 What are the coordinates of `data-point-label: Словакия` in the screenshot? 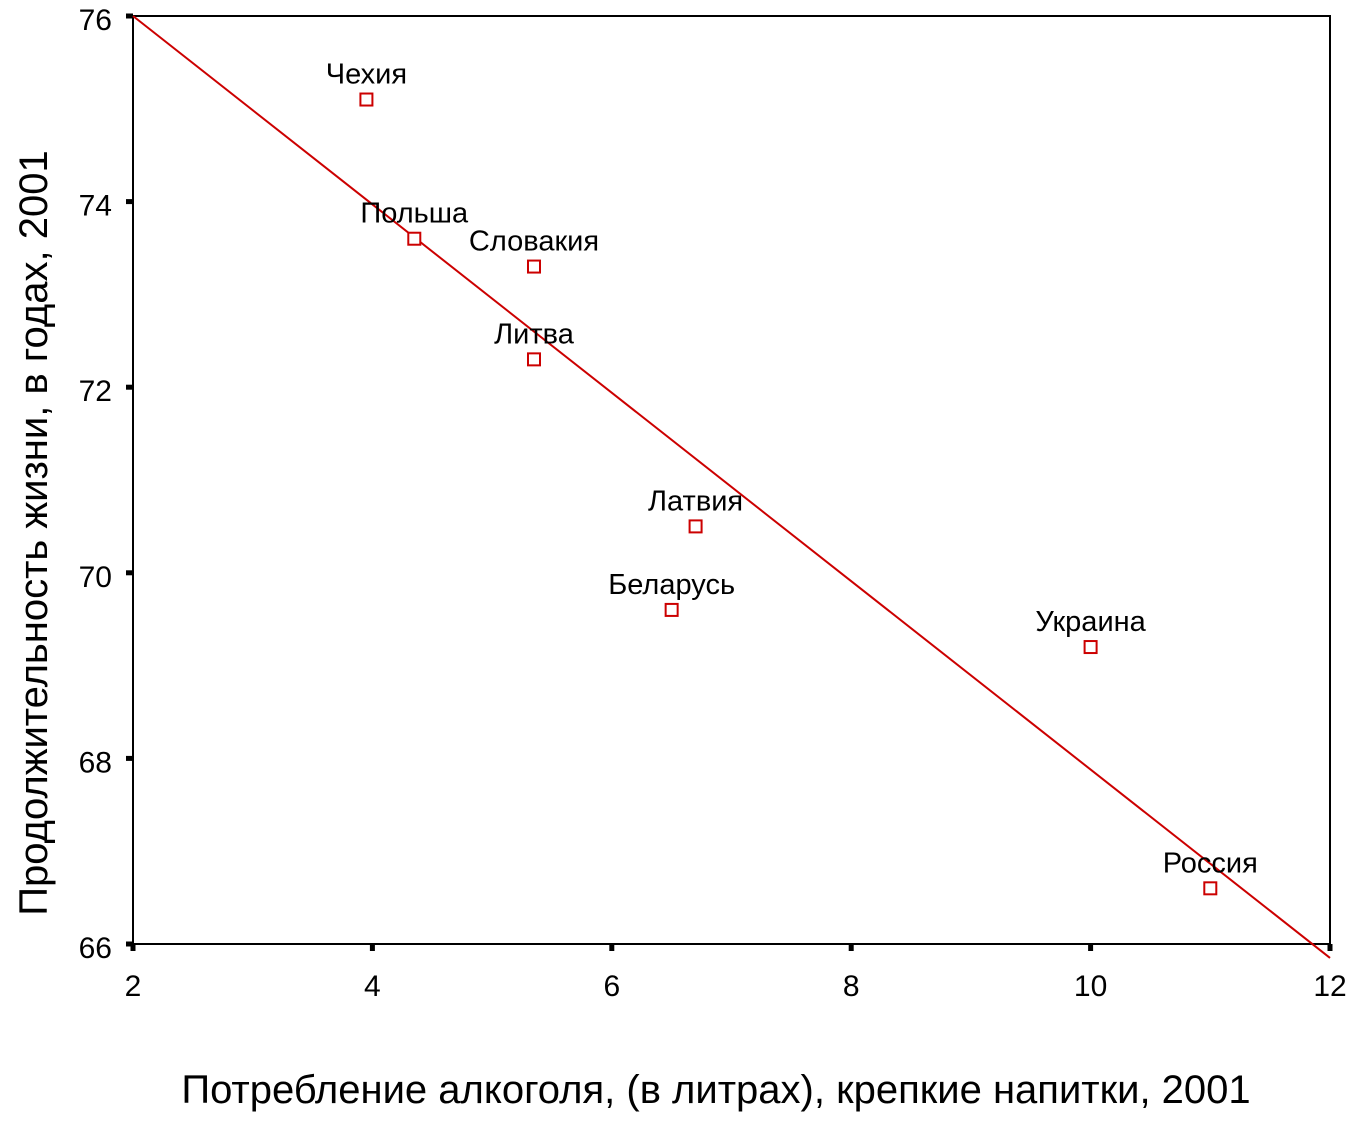 It's located at (534, 242).